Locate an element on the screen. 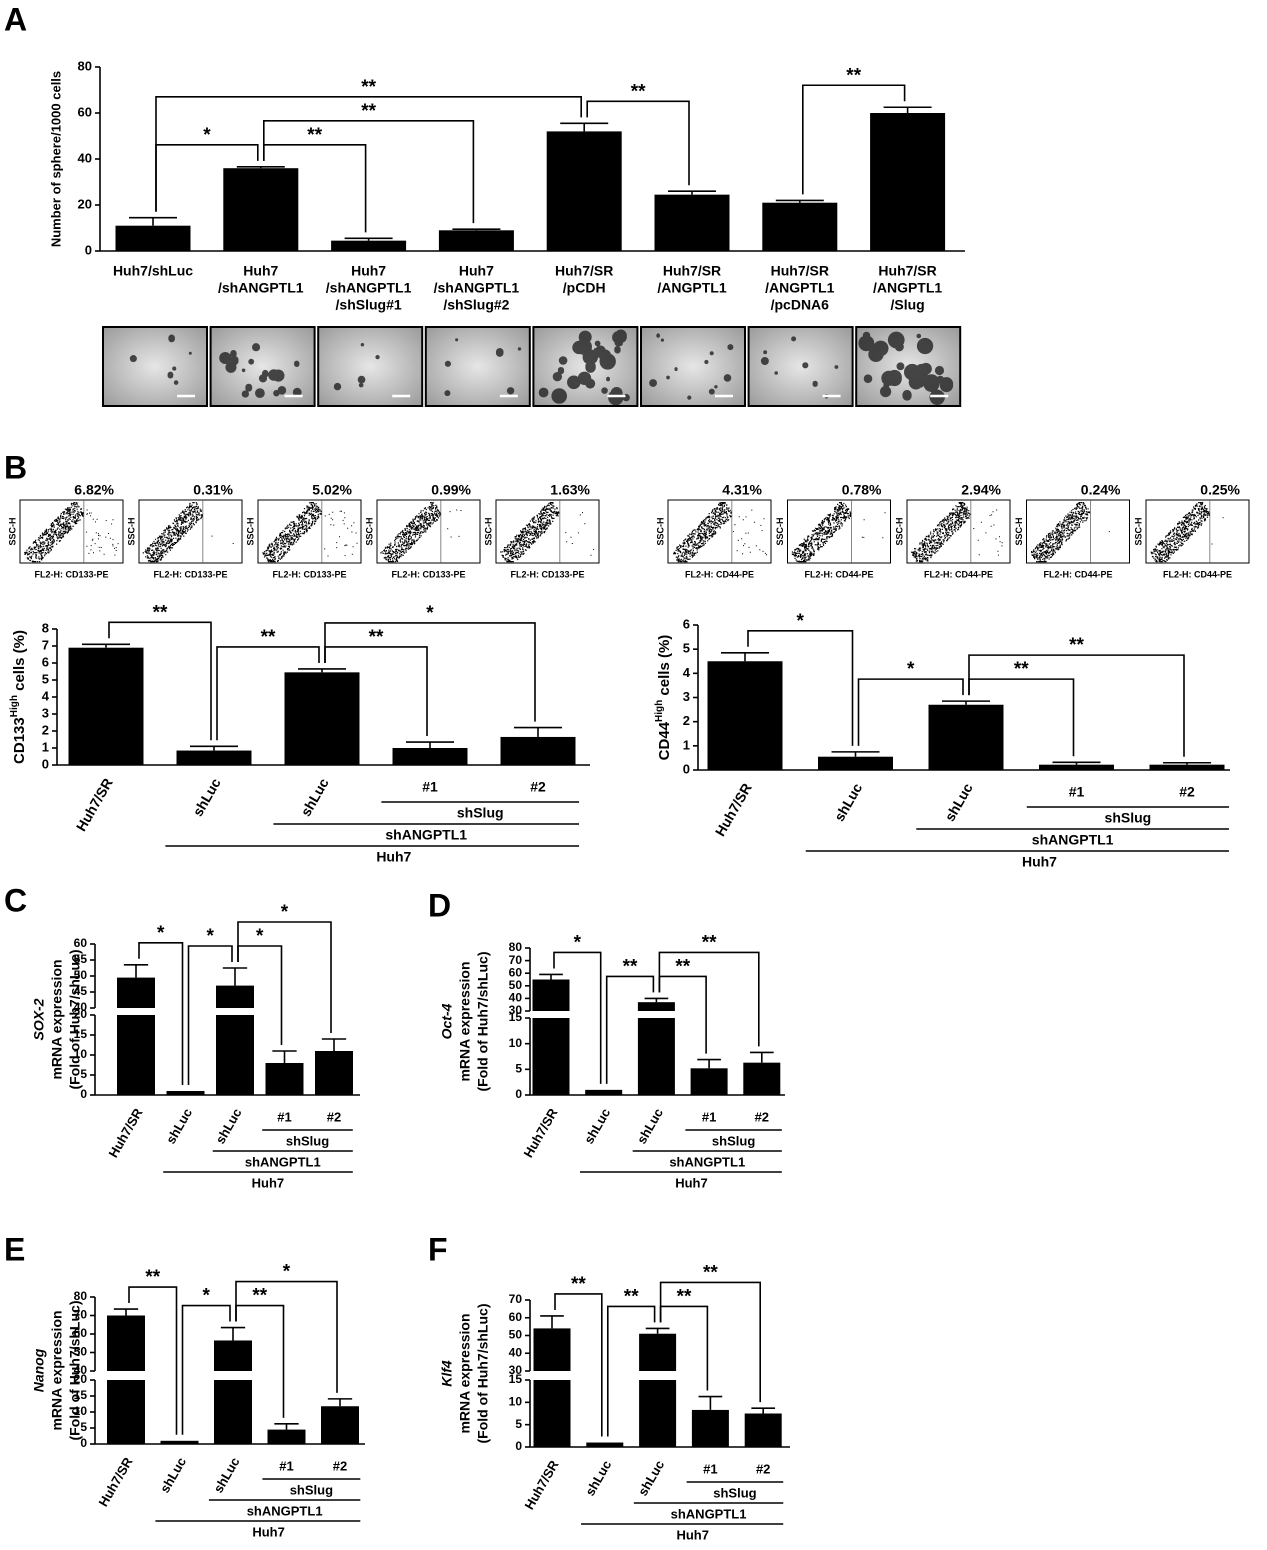  y-axis-label-part: cells (%) is located at coordinates (664, 667).